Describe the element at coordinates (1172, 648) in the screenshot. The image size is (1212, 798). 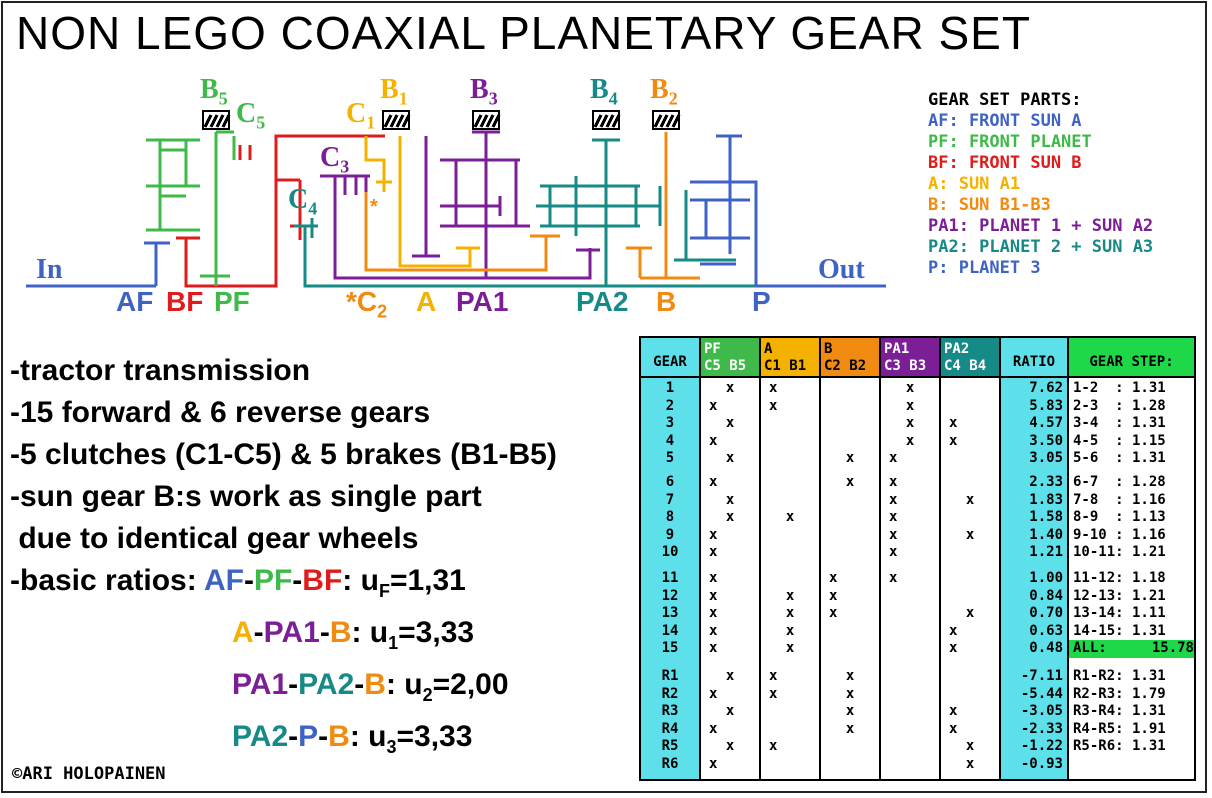
I see `total-step-value: 15.78` at that location.